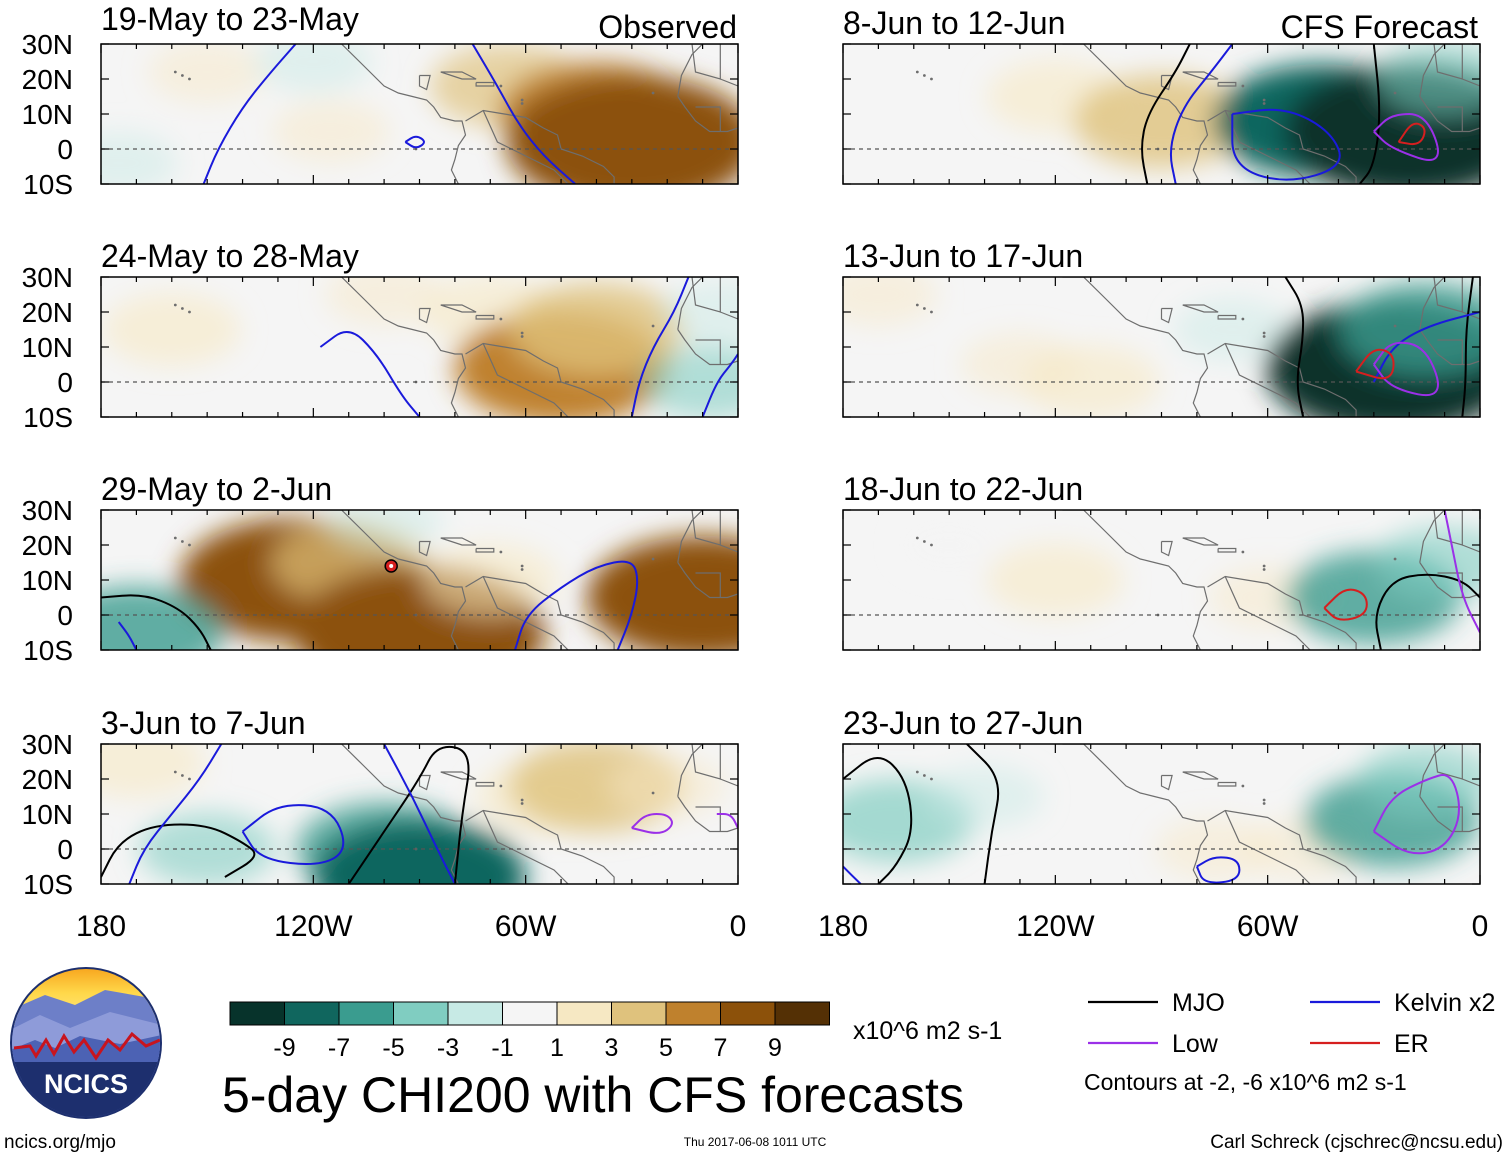 The width and height of the screenshot is (1510, 1158). What do you see at coordinates (1345, 604) in the screenshot?
I see `contour-er` at bounding box center [1345, 604].